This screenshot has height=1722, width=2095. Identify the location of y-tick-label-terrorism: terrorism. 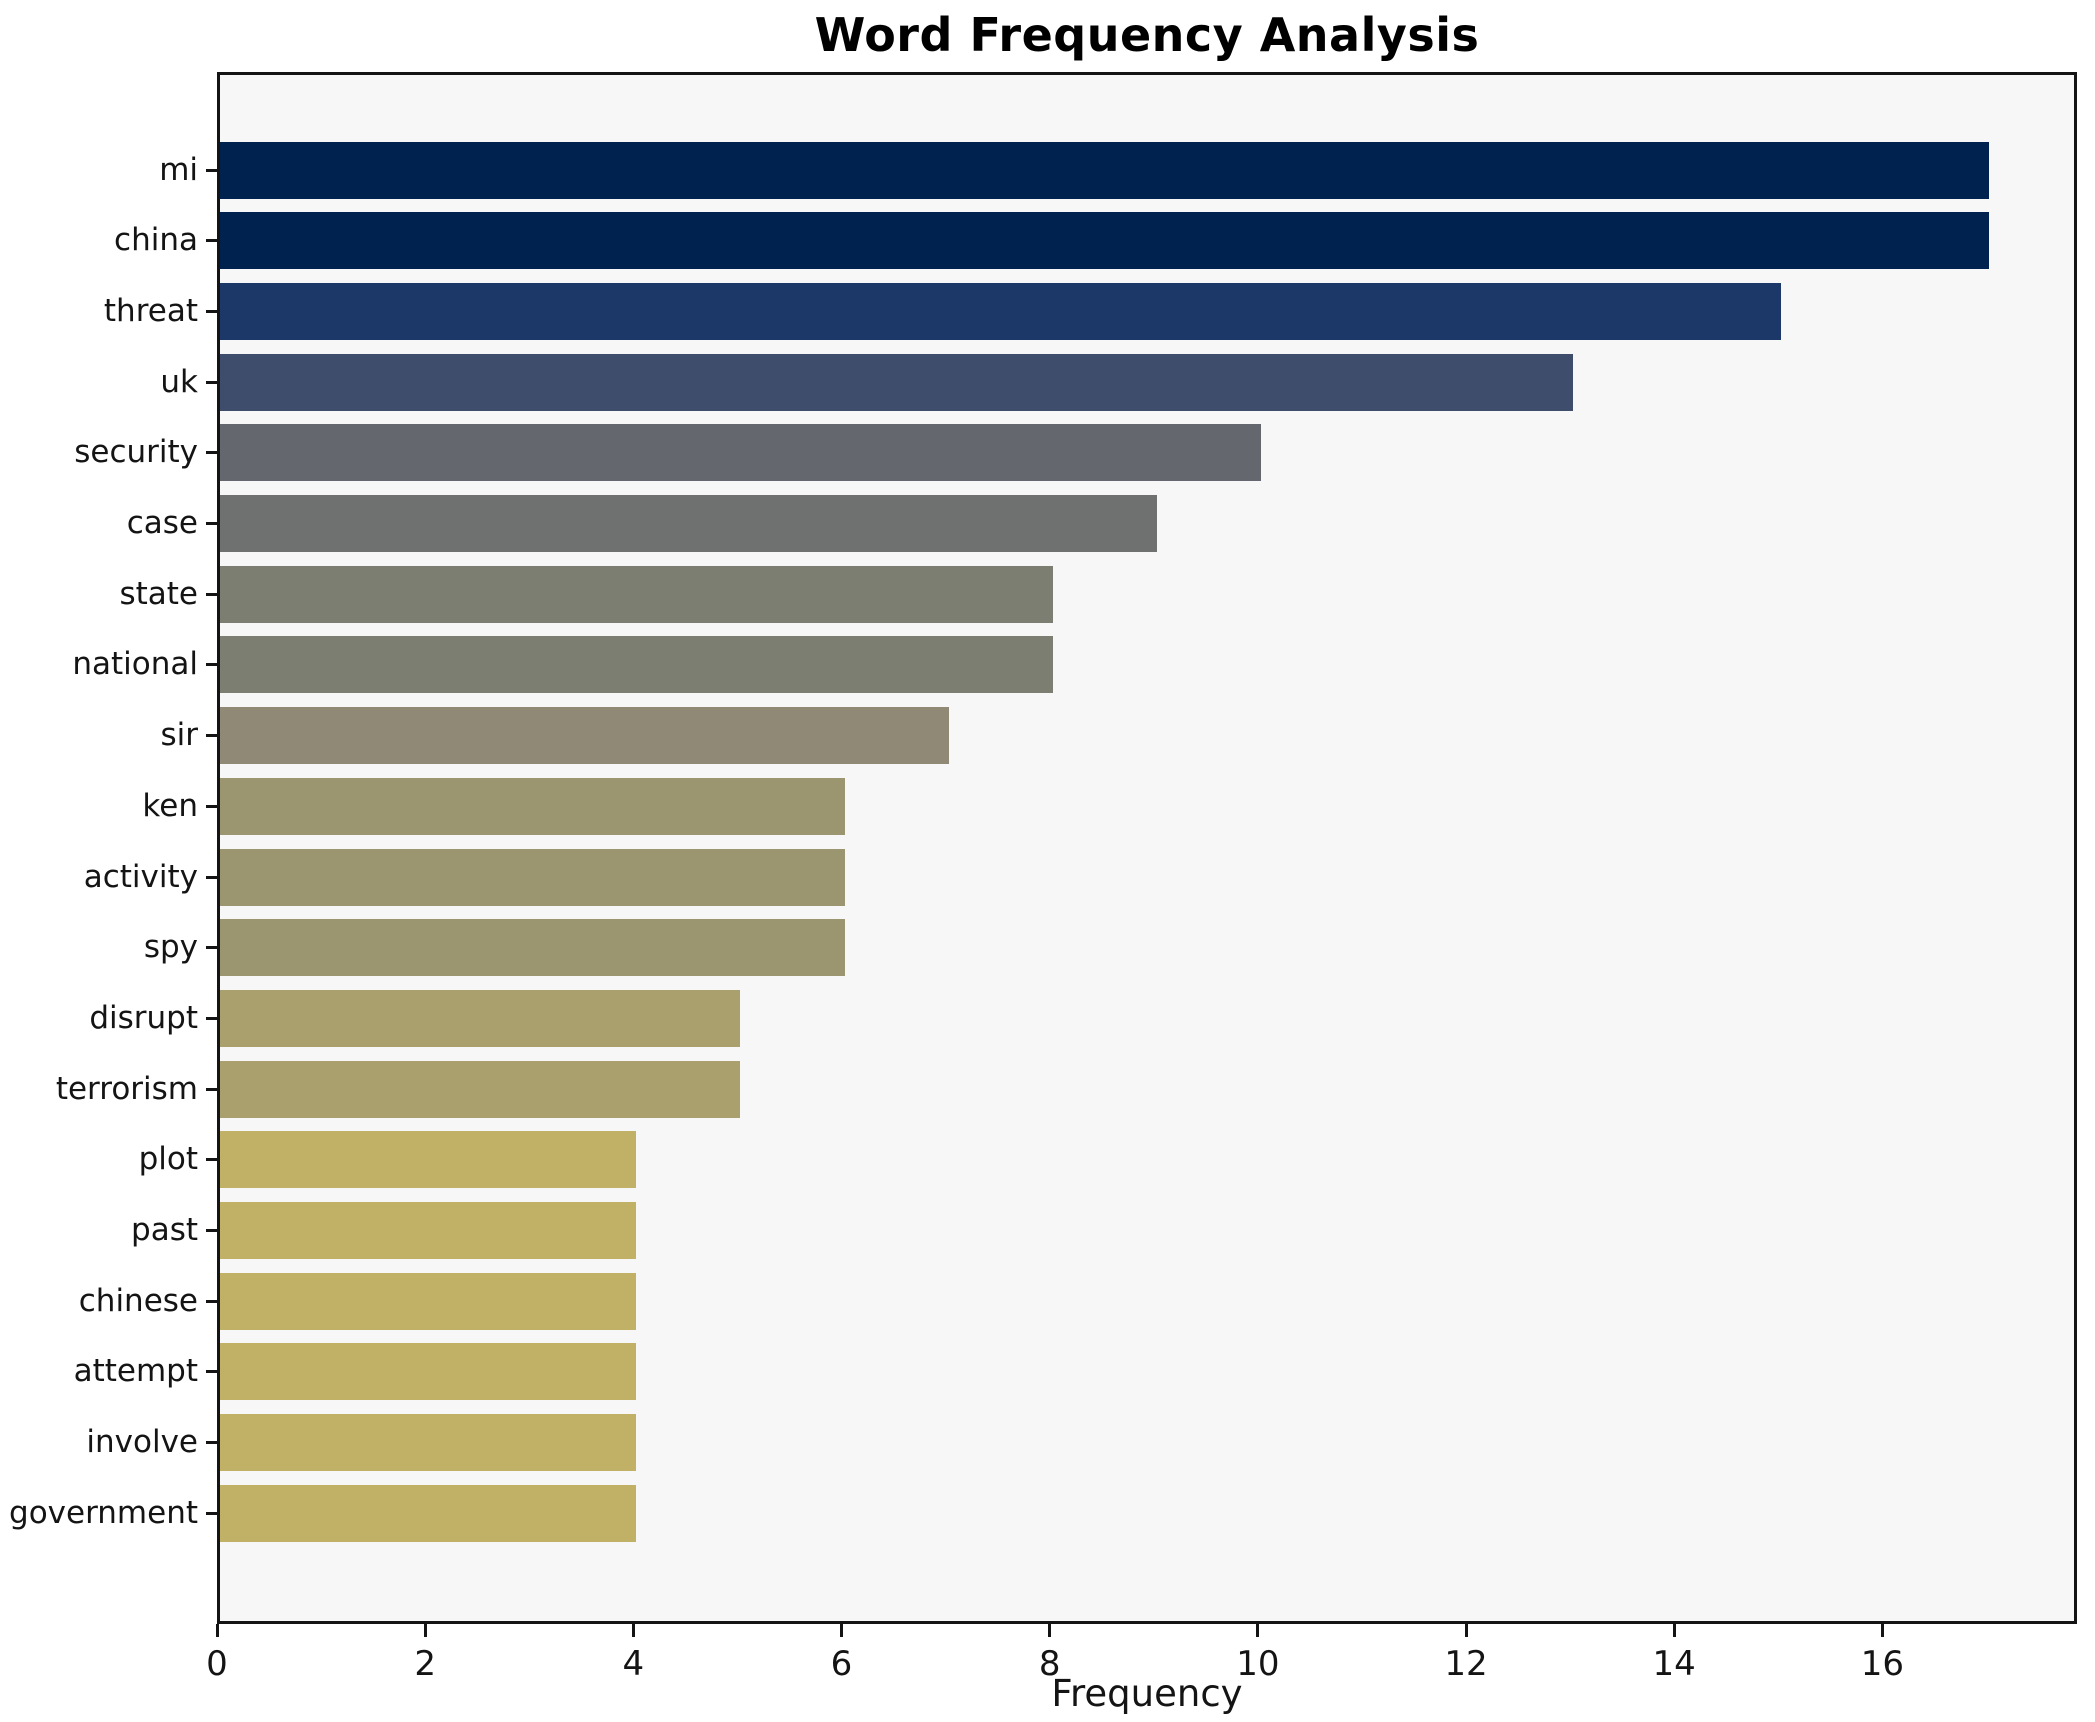
(126, 1088).